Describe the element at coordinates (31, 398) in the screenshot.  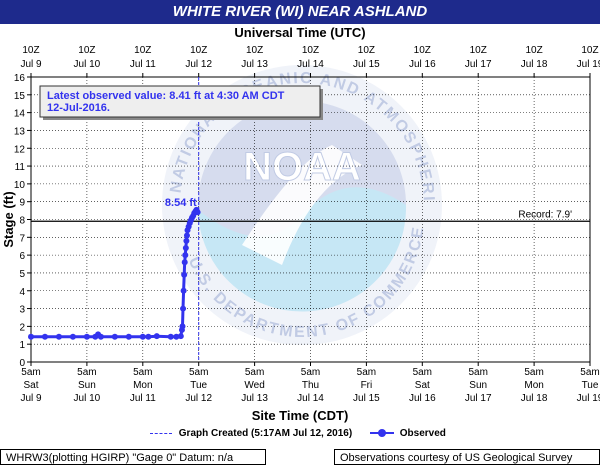
I see `bottom-tick-date: Jul 9` at that location.